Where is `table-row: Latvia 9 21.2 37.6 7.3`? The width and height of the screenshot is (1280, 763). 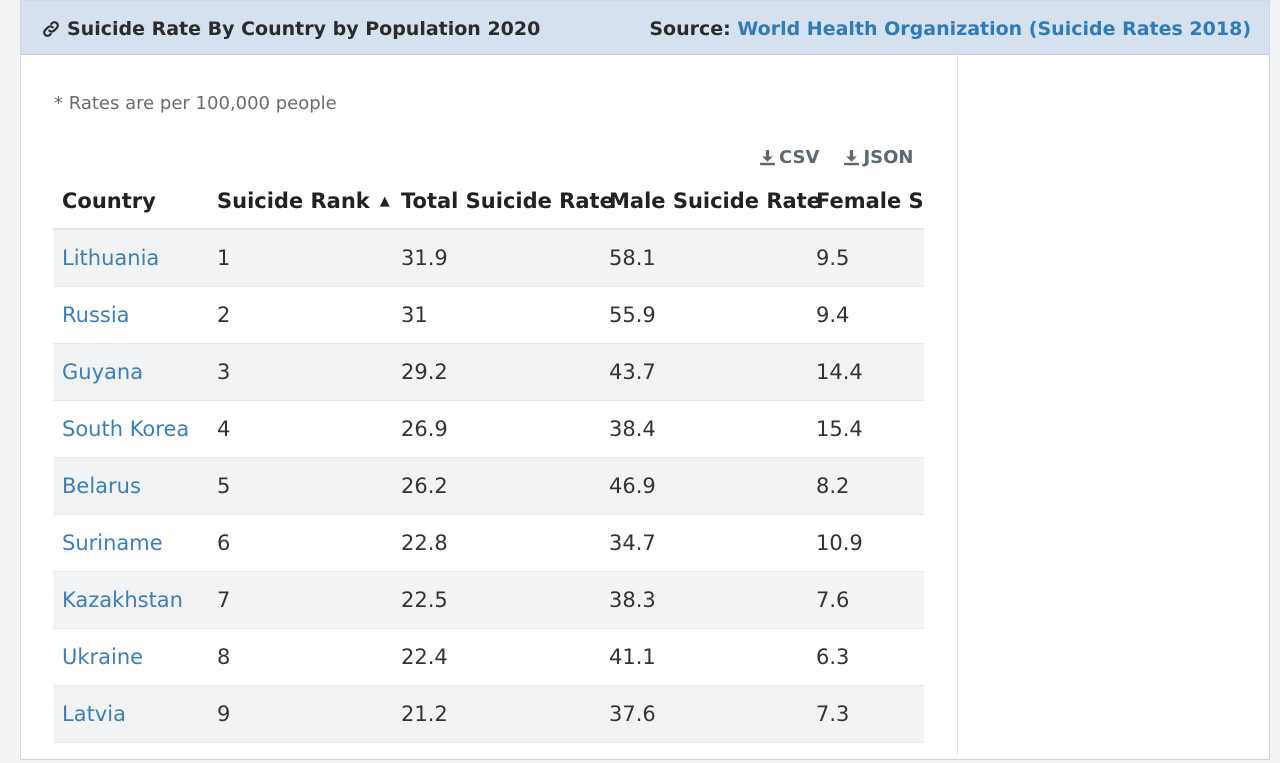 table-row: Latvia 9 21.2 37.6 7.3 is located at coordinates (488, 714).